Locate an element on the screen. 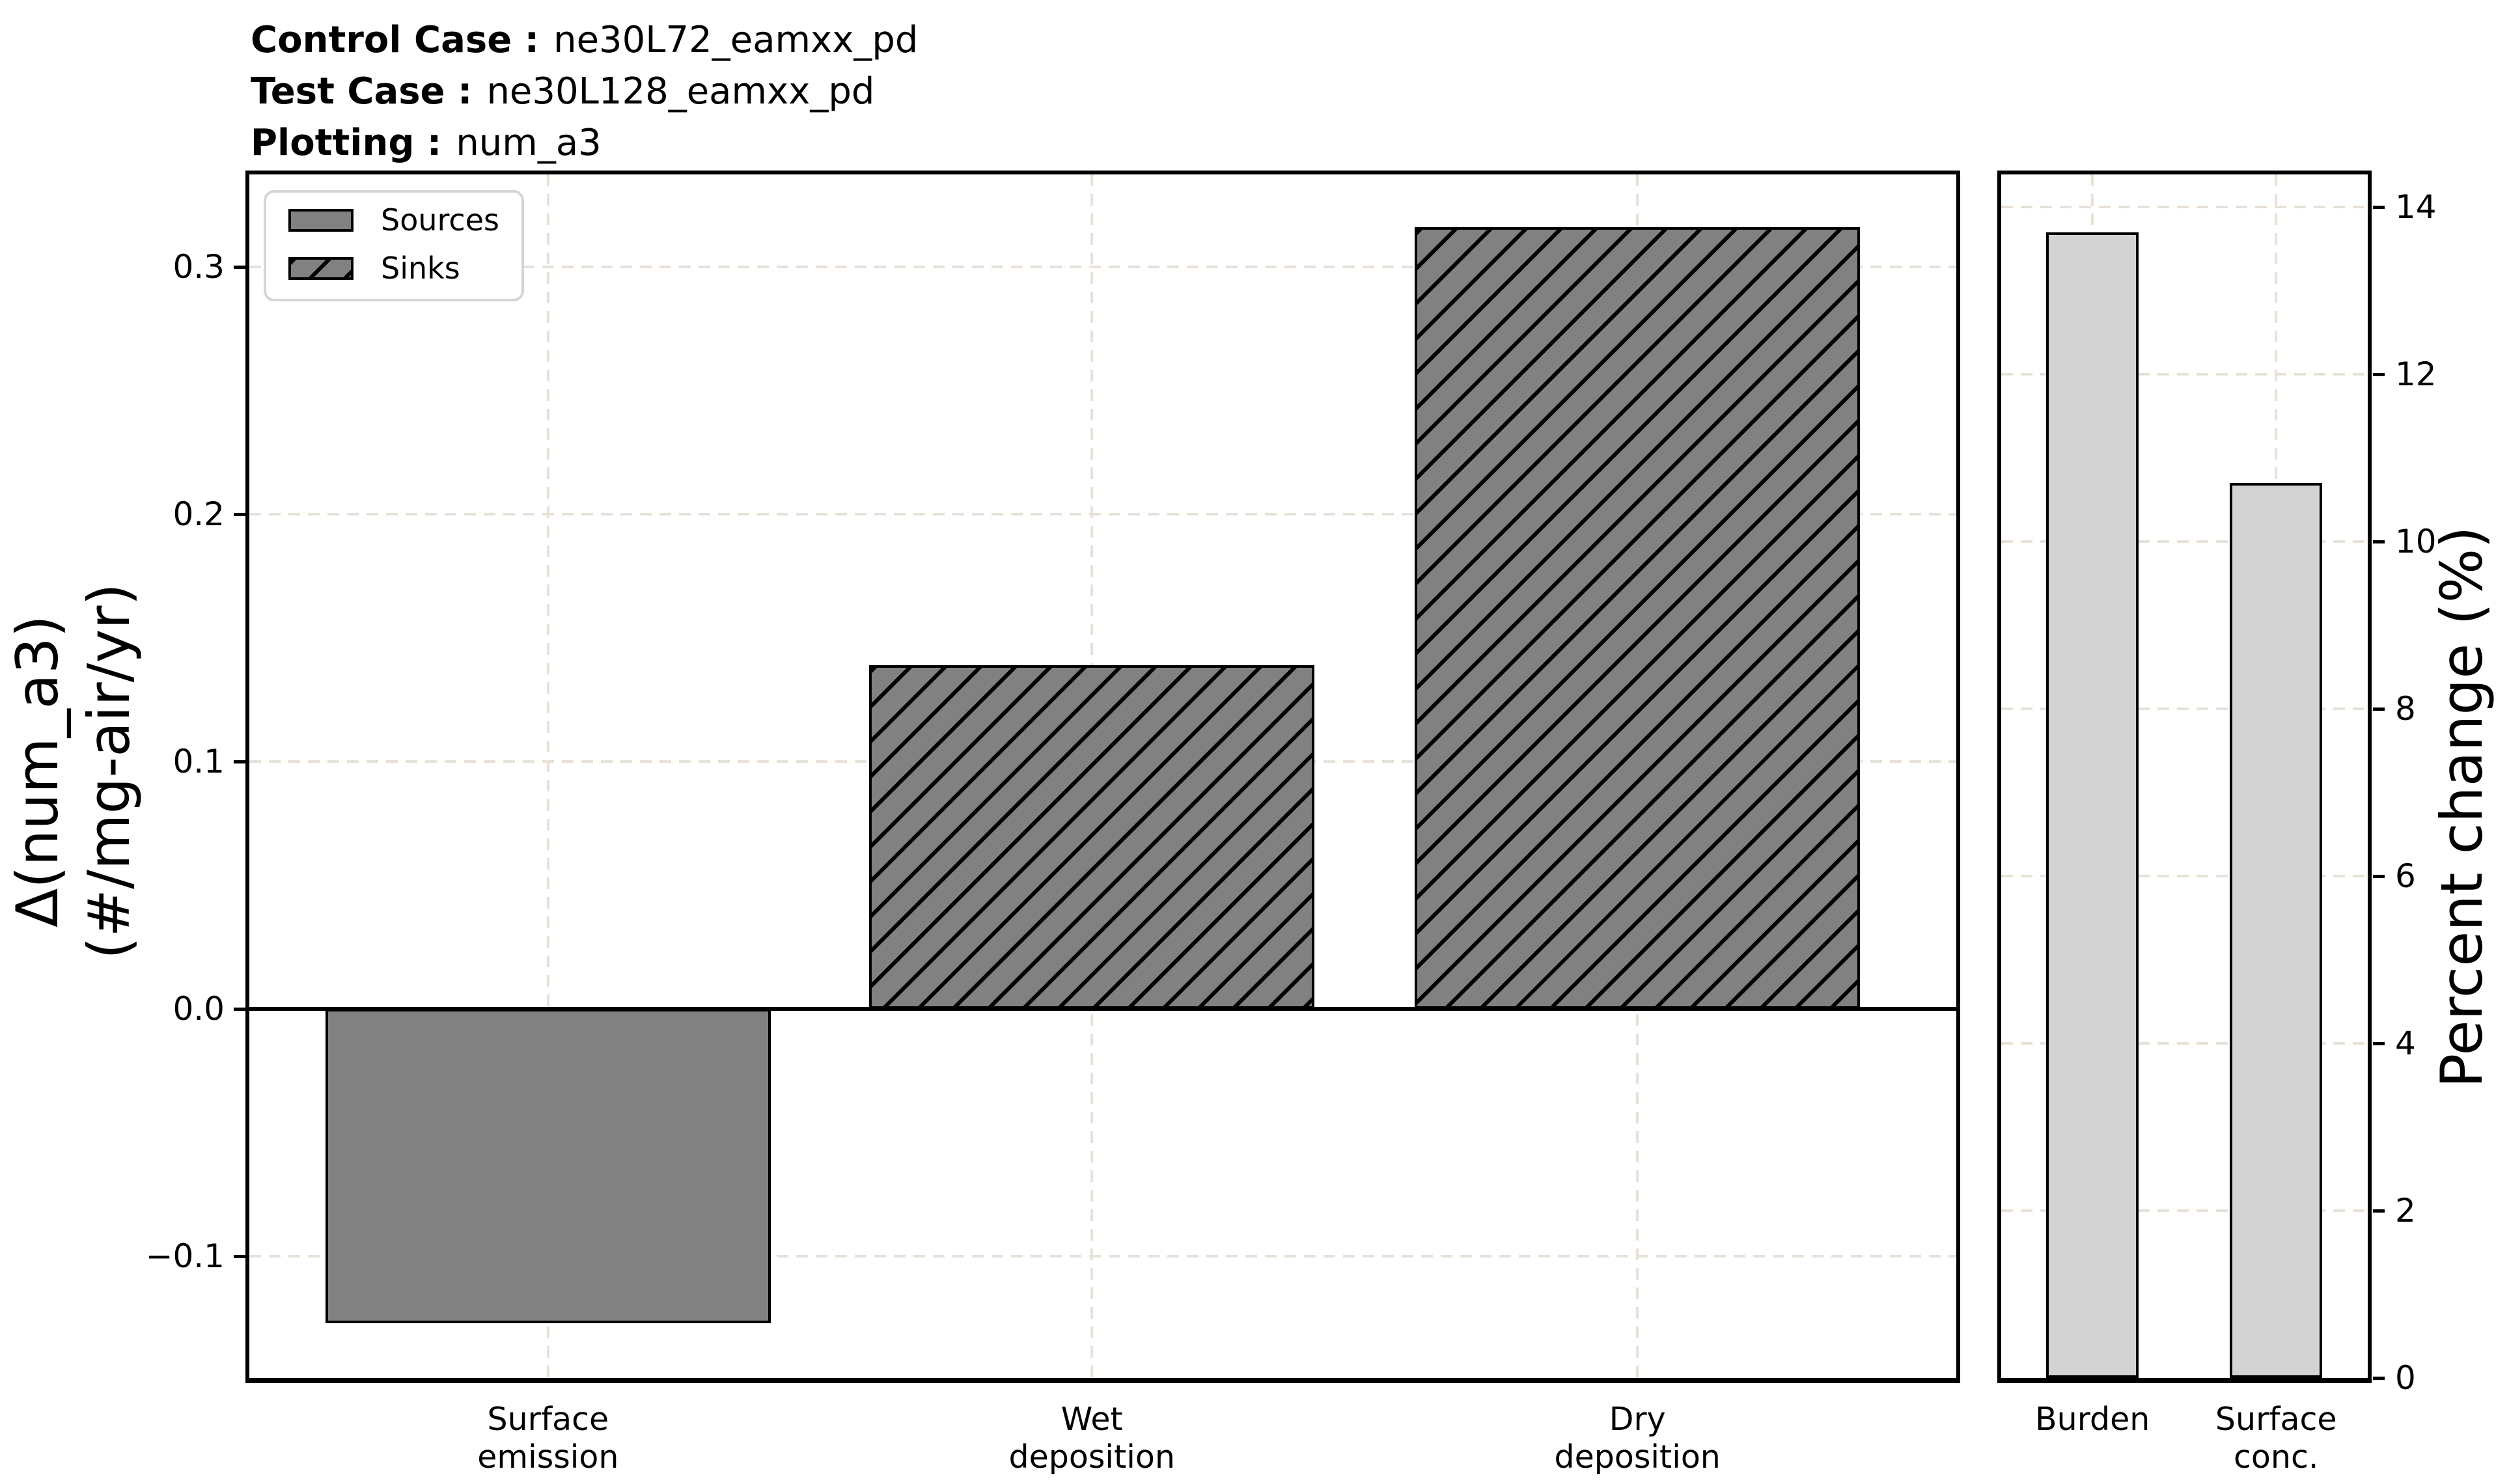 Image resolution: width=2509 pixels, height=1484 pixels. y-tick-label-0: 0 is located at coordinates (2405, 1378).